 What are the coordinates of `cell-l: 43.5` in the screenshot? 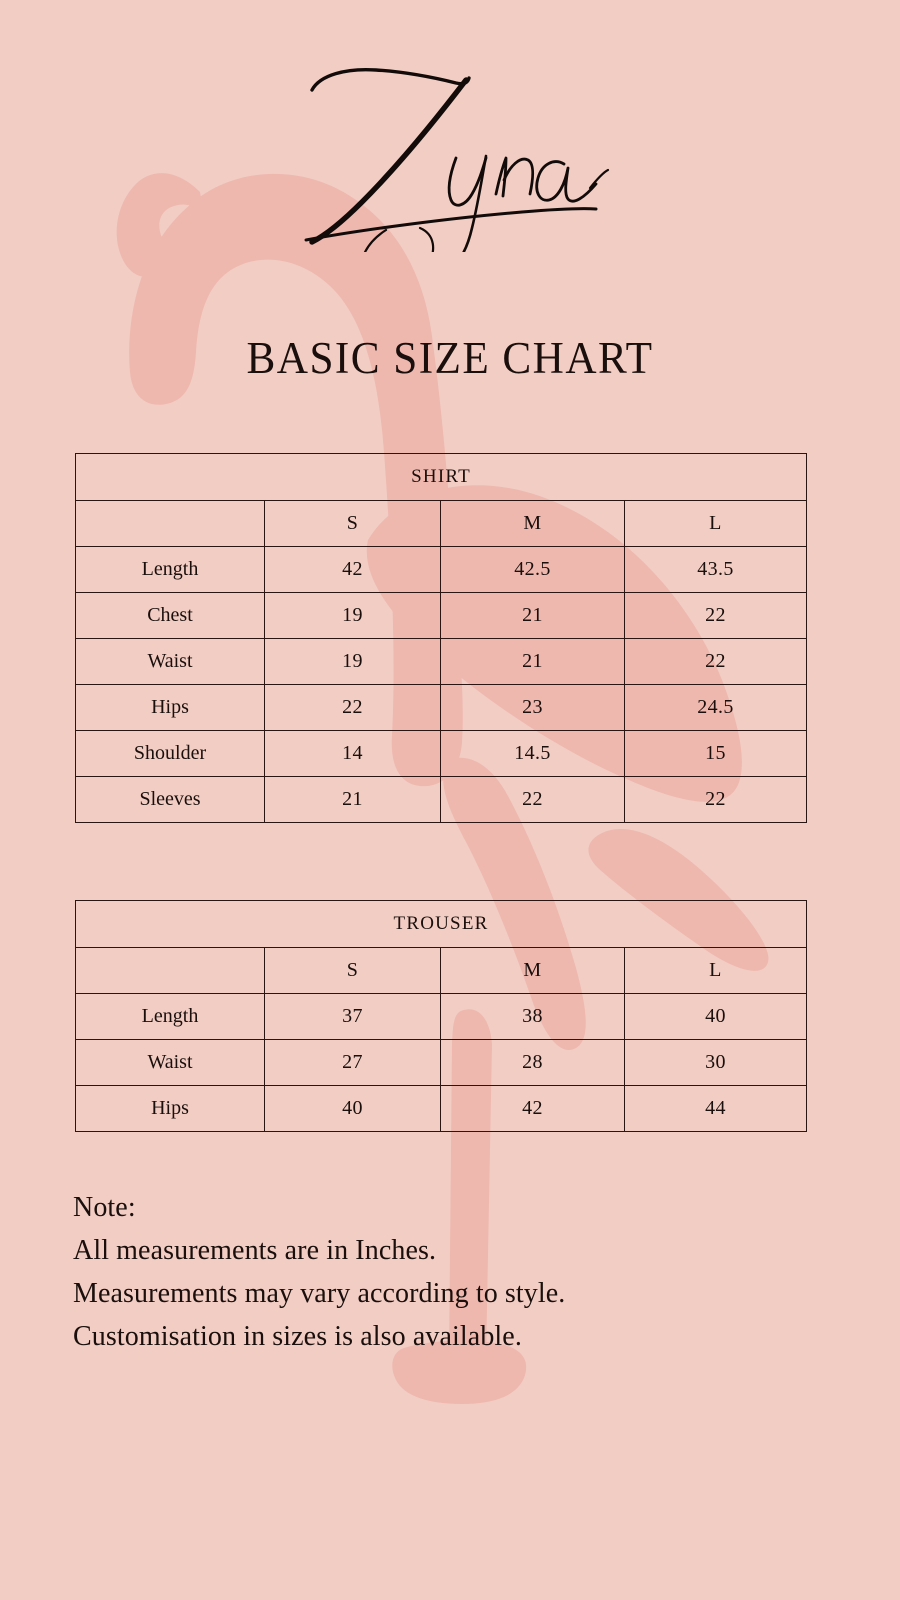 It's located at (715, 569).